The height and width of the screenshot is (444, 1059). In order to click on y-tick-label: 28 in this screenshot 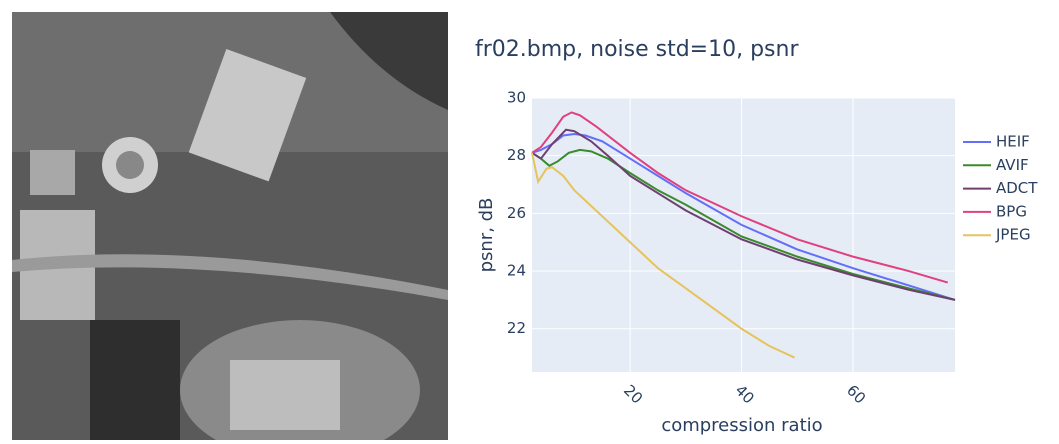, I will do `click(516, 155)`.